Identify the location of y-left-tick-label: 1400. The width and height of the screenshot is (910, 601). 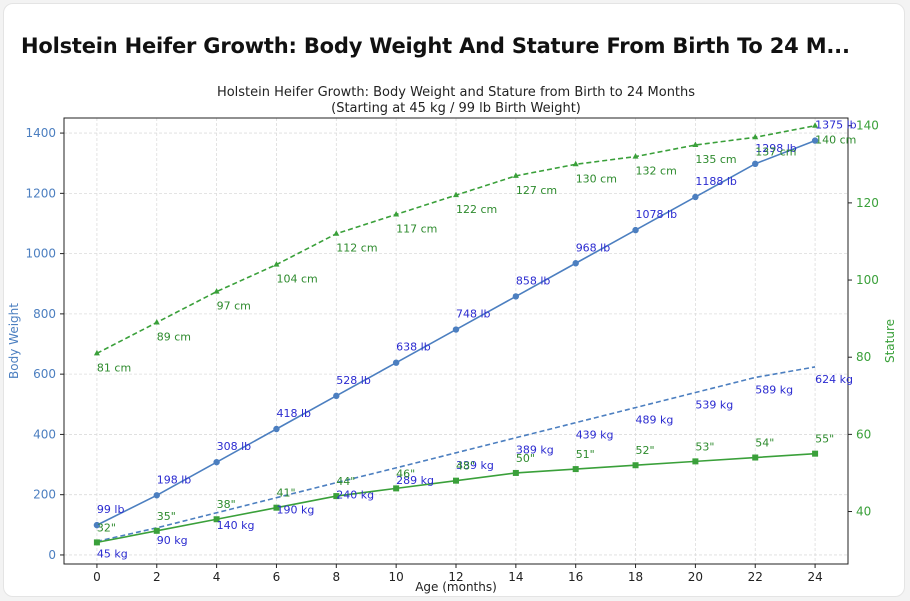
(40, 133).